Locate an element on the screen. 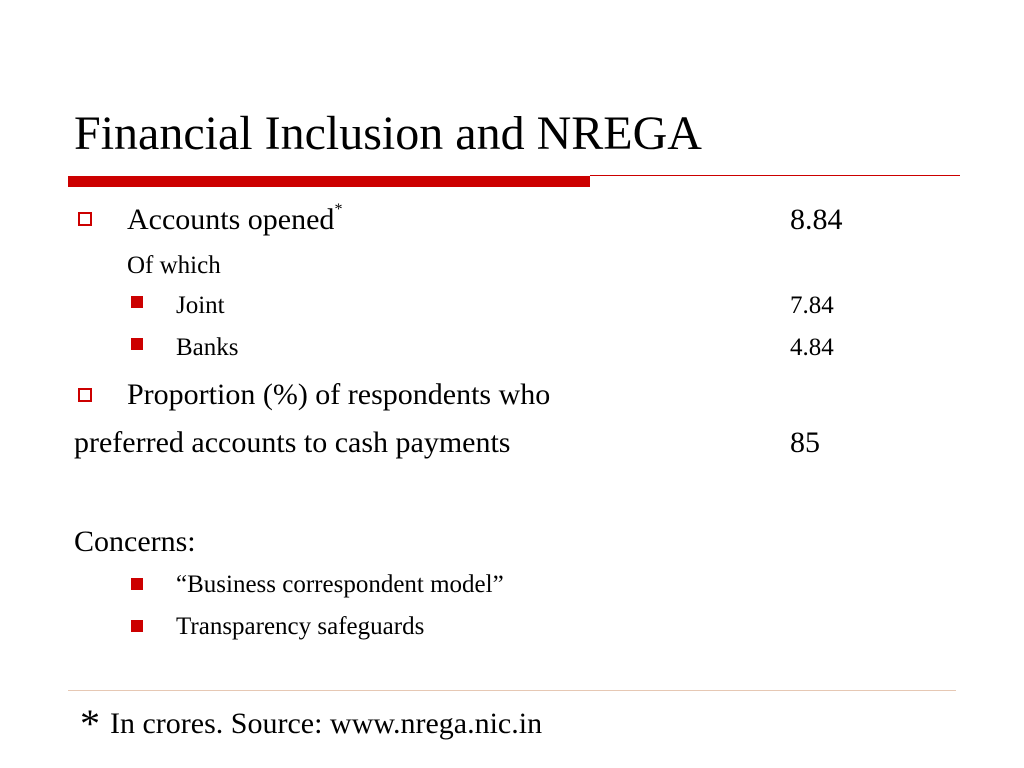 The width and height of the screenshot is (1024, 768). footnote-star: * is located at coordinates (90, 723).